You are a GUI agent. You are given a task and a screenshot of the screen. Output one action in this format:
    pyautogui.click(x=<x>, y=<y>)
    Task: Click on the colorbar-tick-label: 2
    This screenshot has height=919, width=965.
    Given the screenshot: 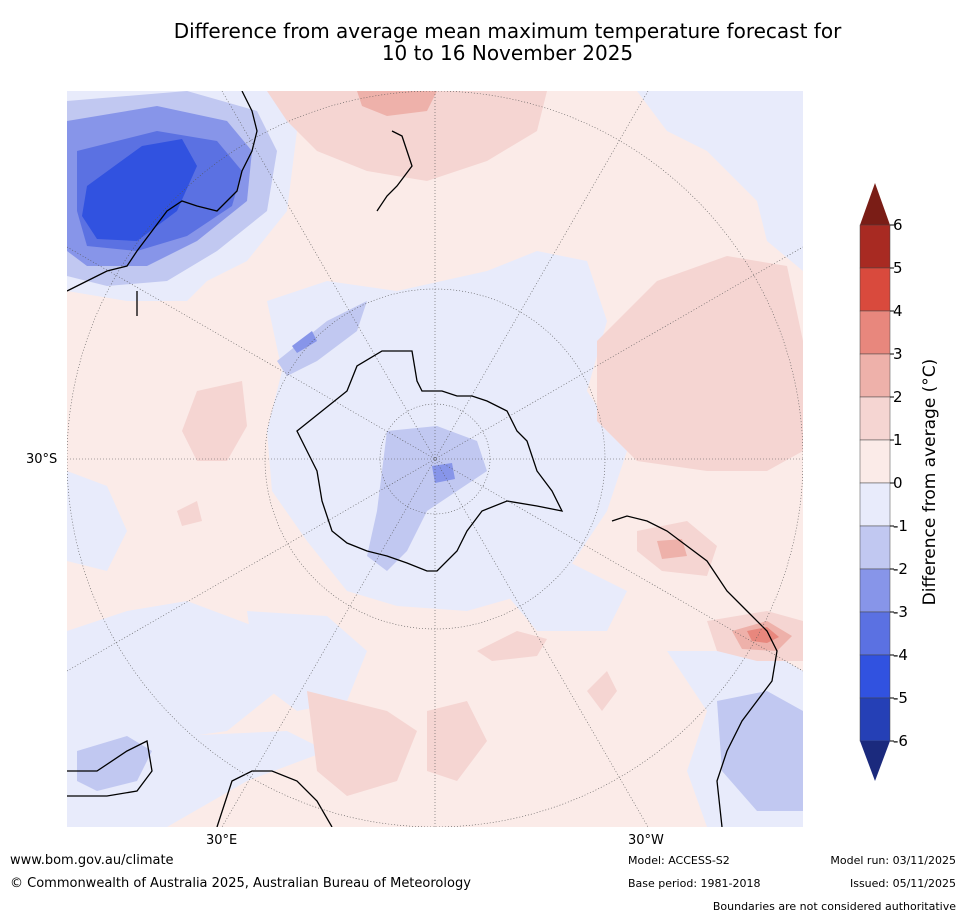 What is the action you would take?
    pyautogui.click(x=898, y=397)
    